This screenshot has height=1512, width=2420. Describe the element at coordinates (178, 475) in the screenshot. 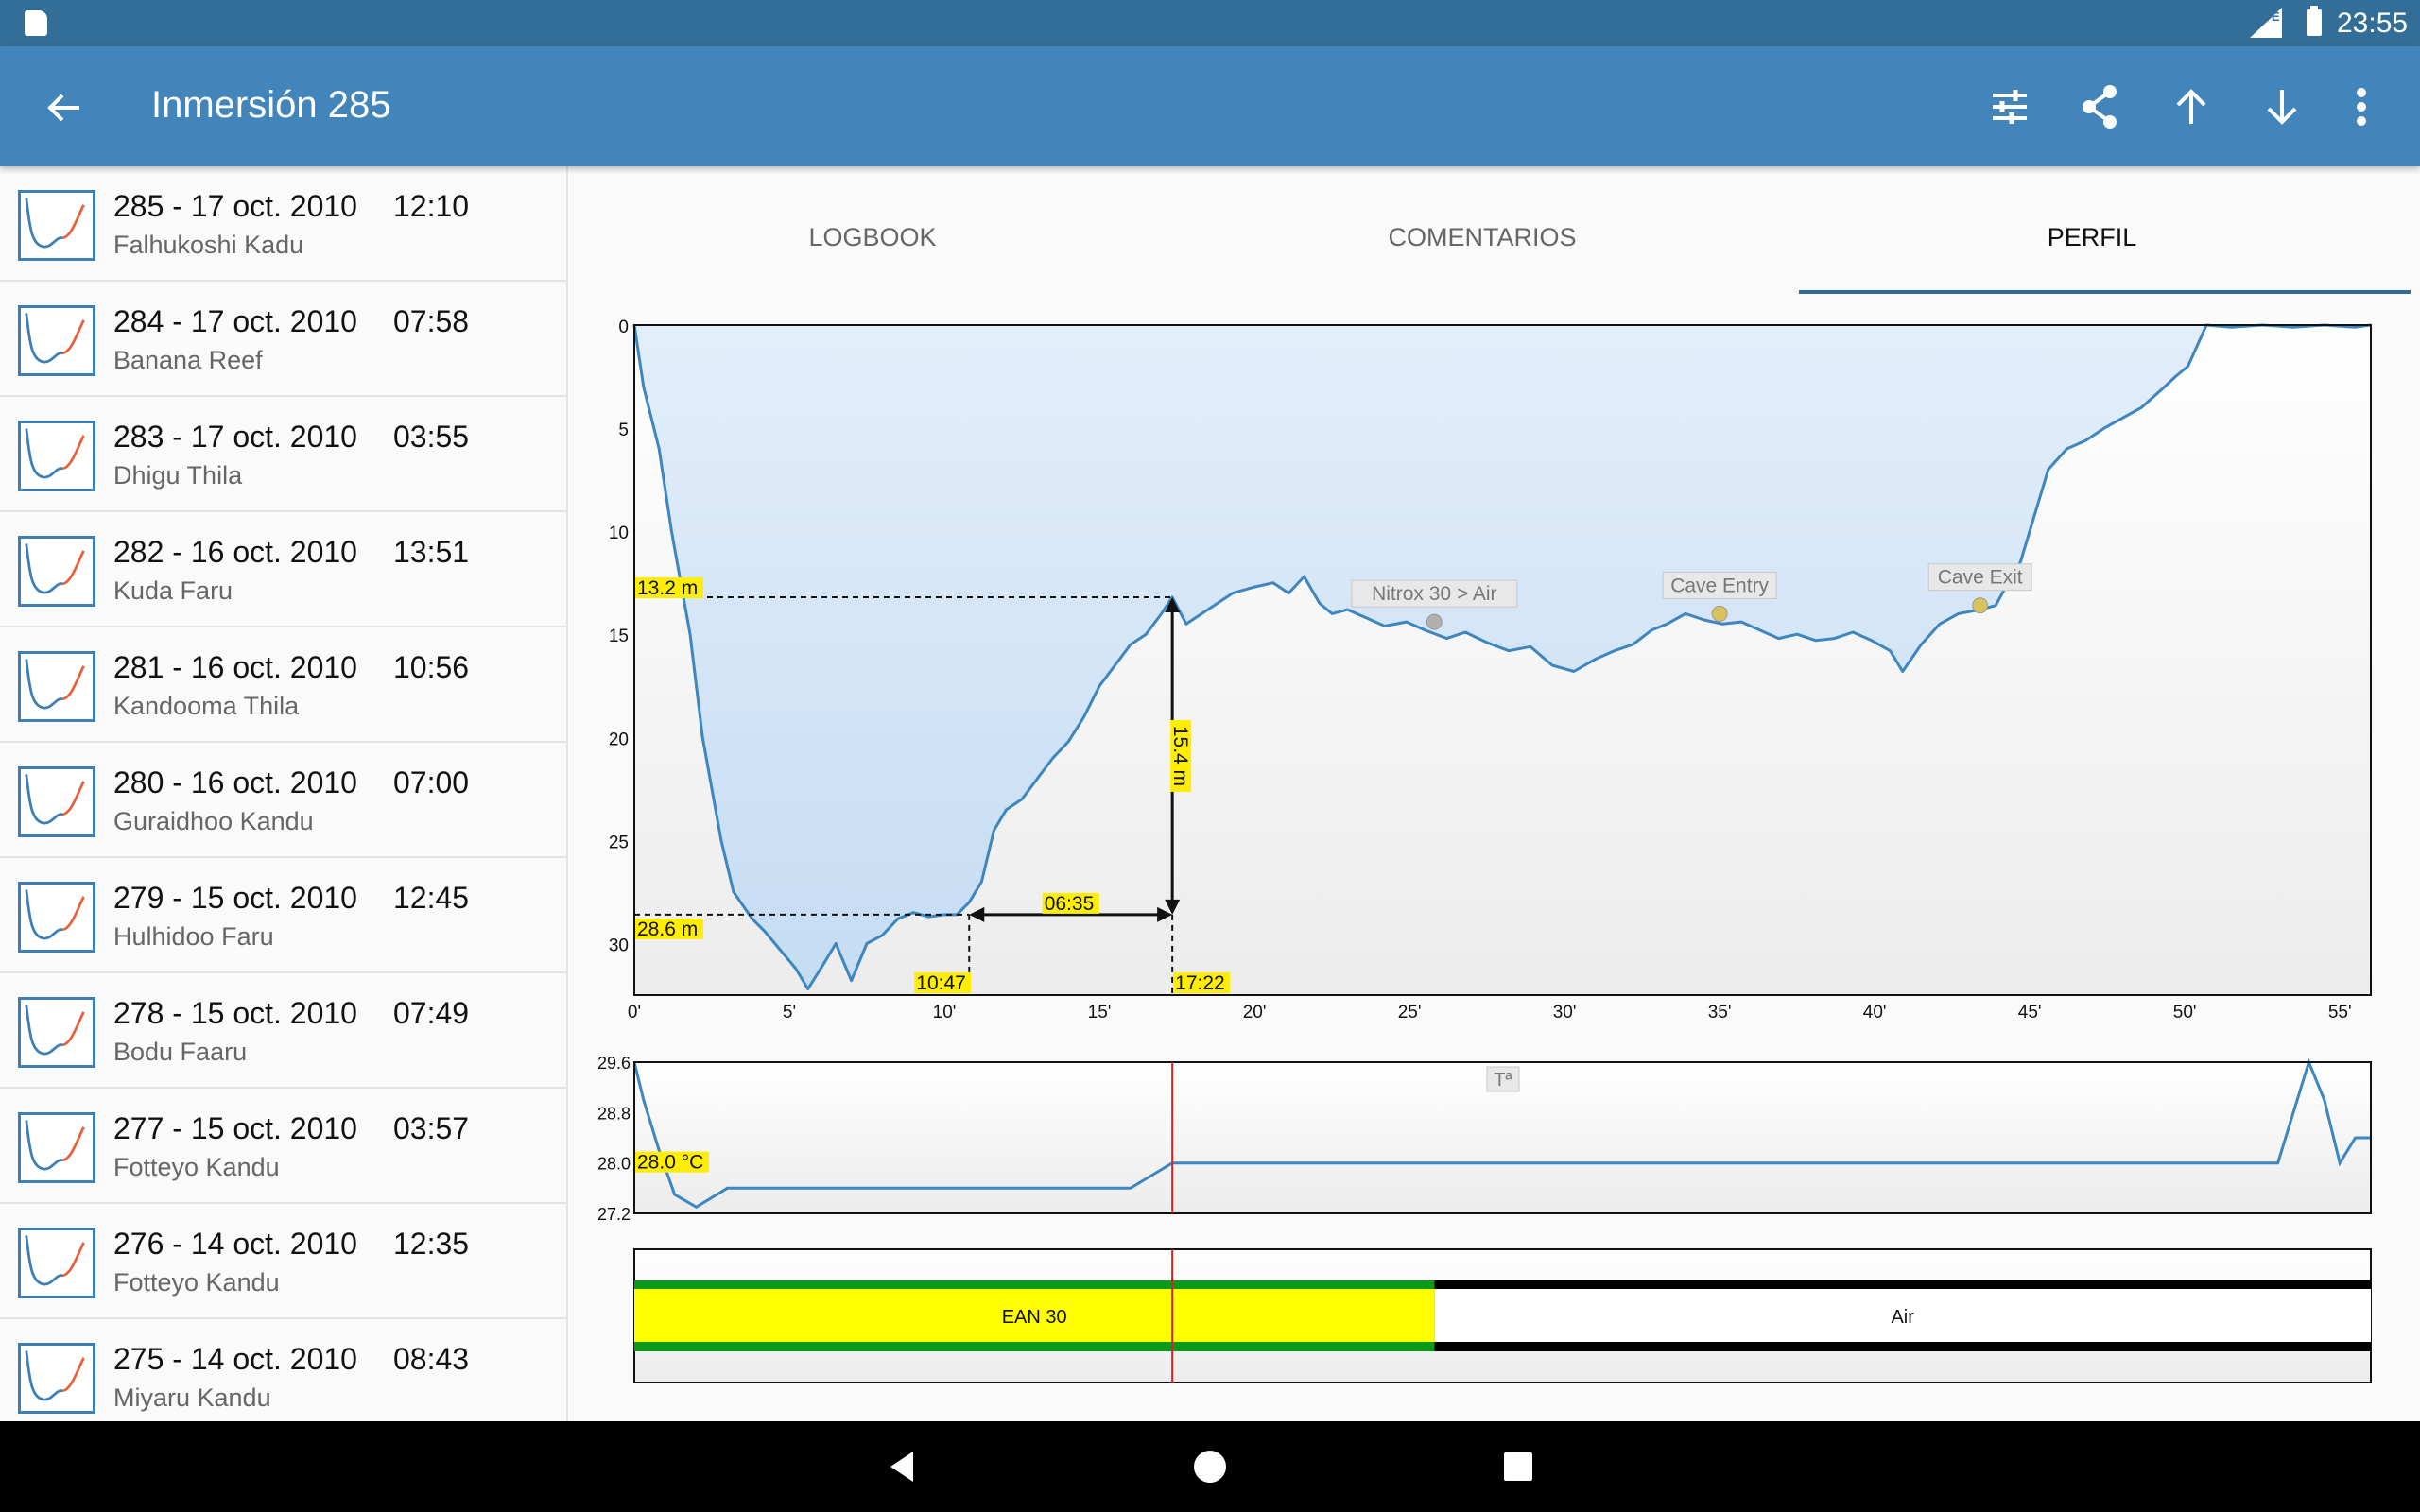

I see `dive-site: Dhigu Thila` at that location.